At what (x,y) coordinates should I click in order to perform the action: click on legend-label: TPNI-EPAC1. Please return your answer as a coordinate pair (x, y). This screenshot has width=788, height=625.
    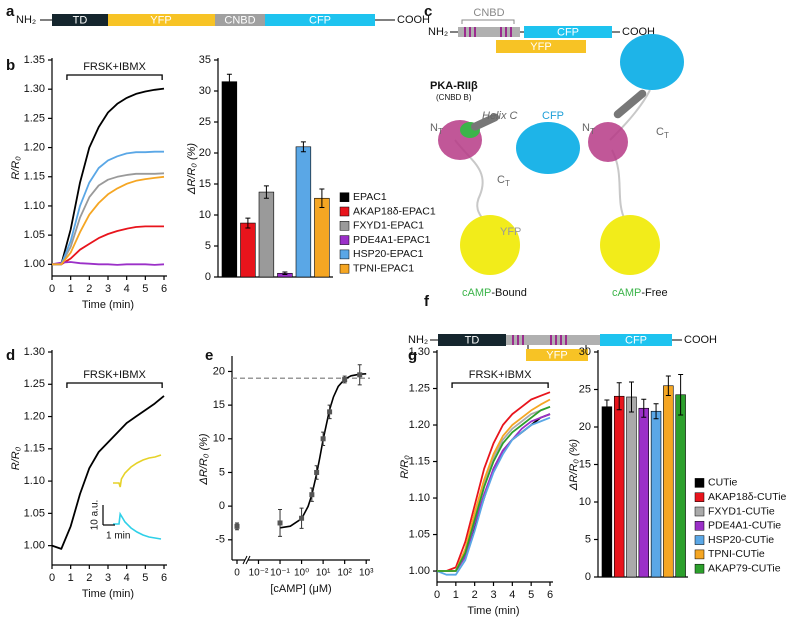
    Looking at the image, I should click on (383, 268).